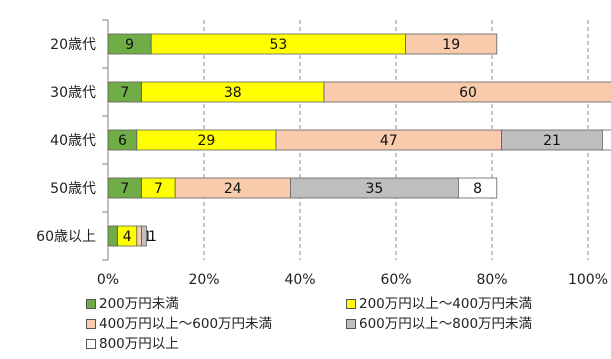 The height and width of the screenshot is (359, 611). What do you see at coordinates (348, 344) in the screenshot?
I see `legend-row-3: 800万円以上` at bounding box center [348, 344].